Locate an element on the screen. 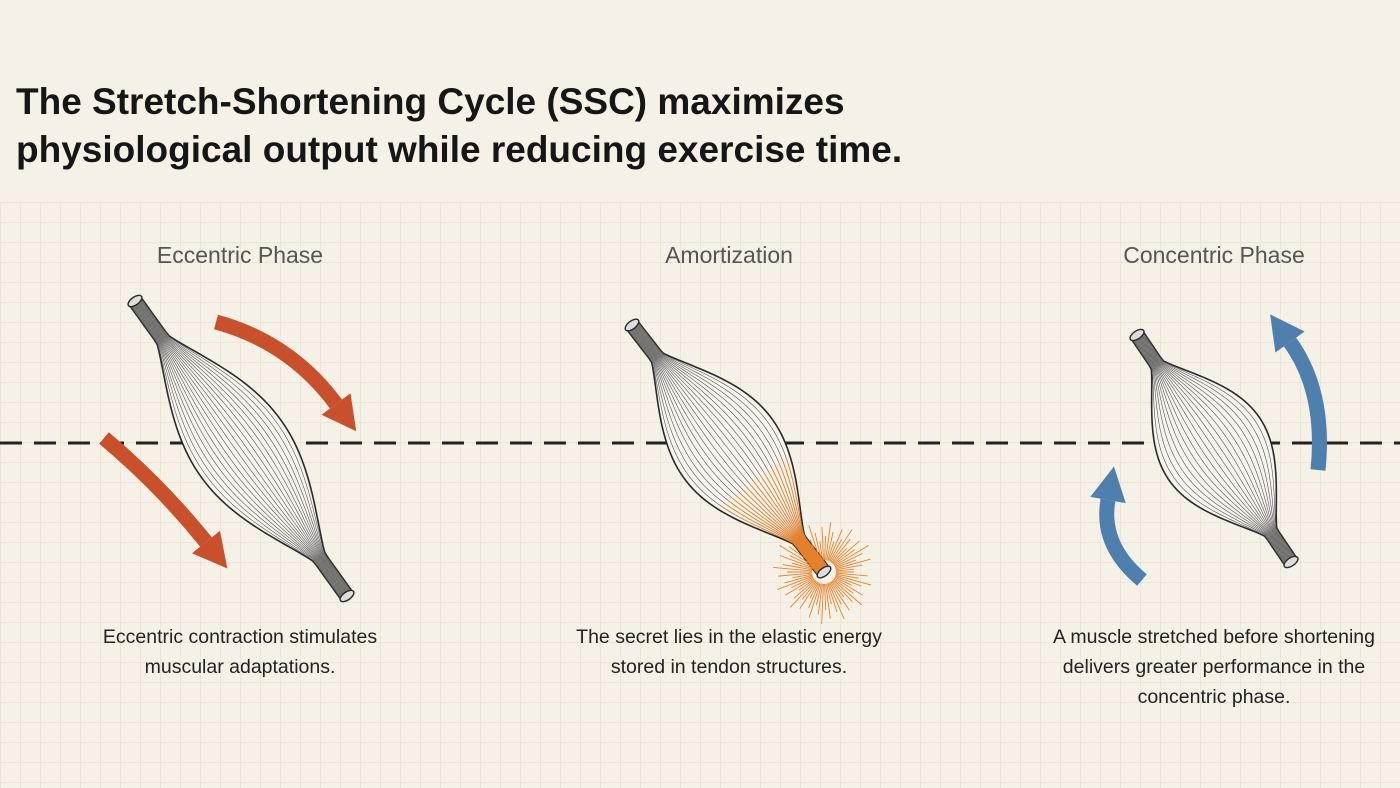  phase-heading: Concentric Phase is located at coordinates (1214, 255).